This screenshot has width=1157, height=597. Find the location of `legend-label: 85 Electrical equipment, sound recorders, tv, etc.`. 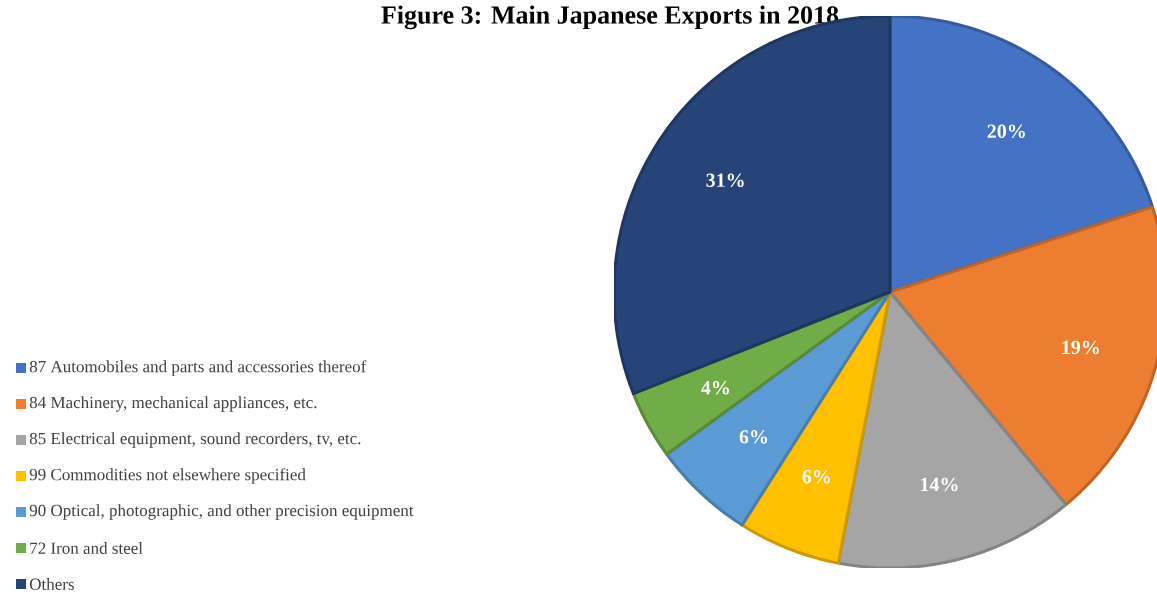

legend-label: 85 Electrical equipment, sound recorders, tv, etc. is located at coordinates (195, 440).